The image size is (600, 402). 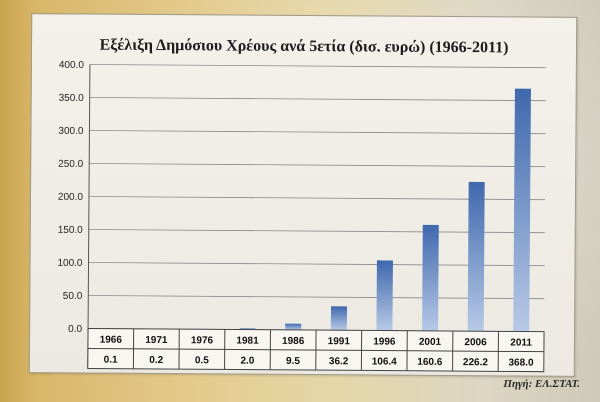 I want to click on x-tick-label: 2001, so click(x=430, y=342).